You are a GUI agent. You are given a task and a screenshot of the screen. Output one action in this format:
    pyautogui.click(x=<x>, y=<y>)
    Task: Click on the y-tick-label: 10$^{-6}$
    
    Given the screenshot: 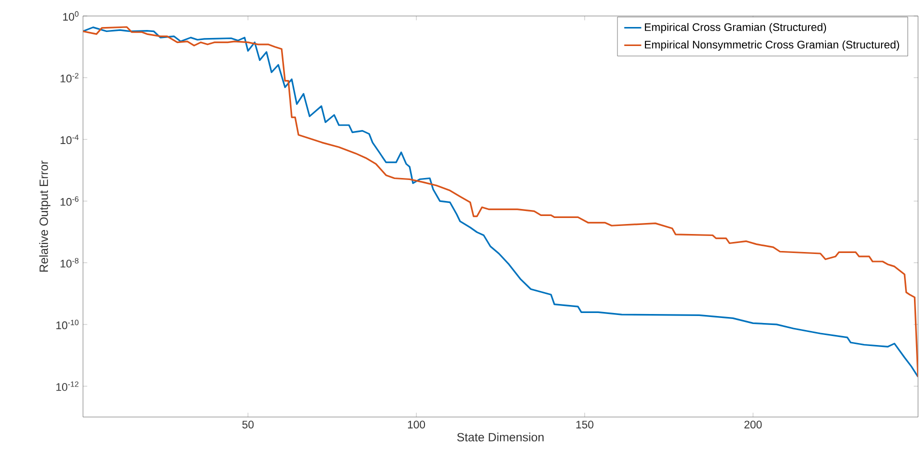 What is the action you would take?
    pyautogui.click(x=69, y=201)
    